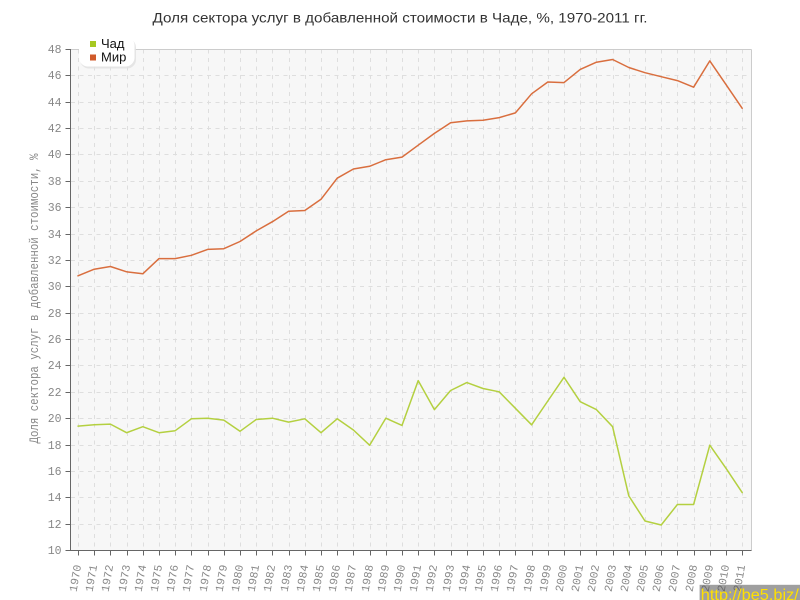 The height and width of the screenshot is (600, 800). Describe the element at coordinates (304, 578) in the screenshot. I see `svg-text: 1984` at that location.